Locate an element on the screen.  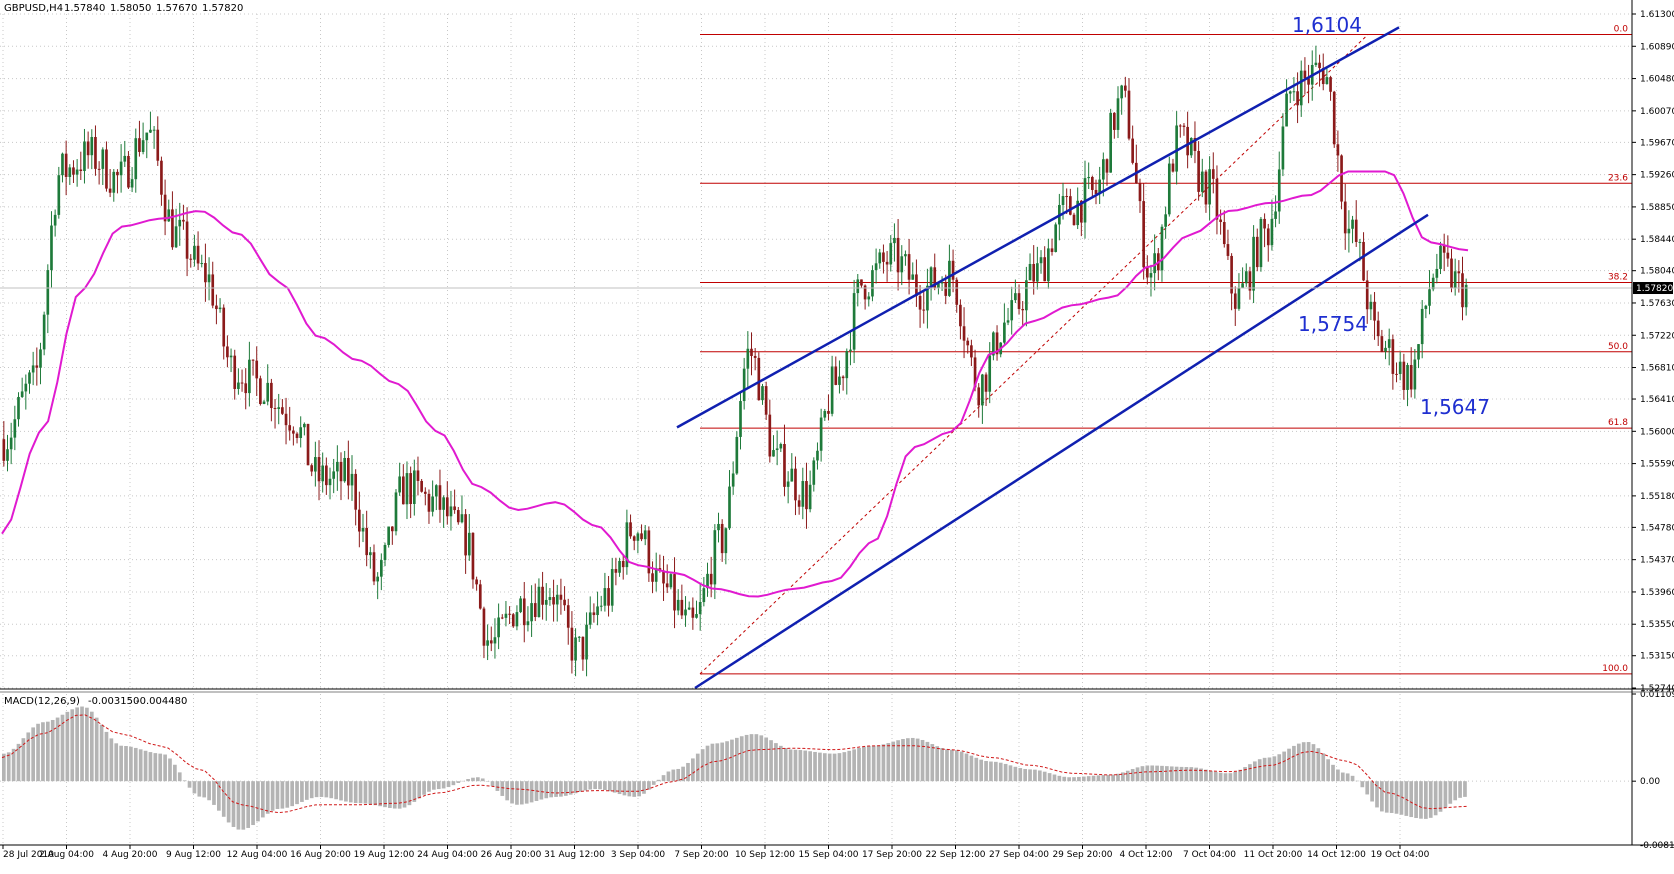
price-annotation: 1,5647 is located at coordinates (1455, 407).